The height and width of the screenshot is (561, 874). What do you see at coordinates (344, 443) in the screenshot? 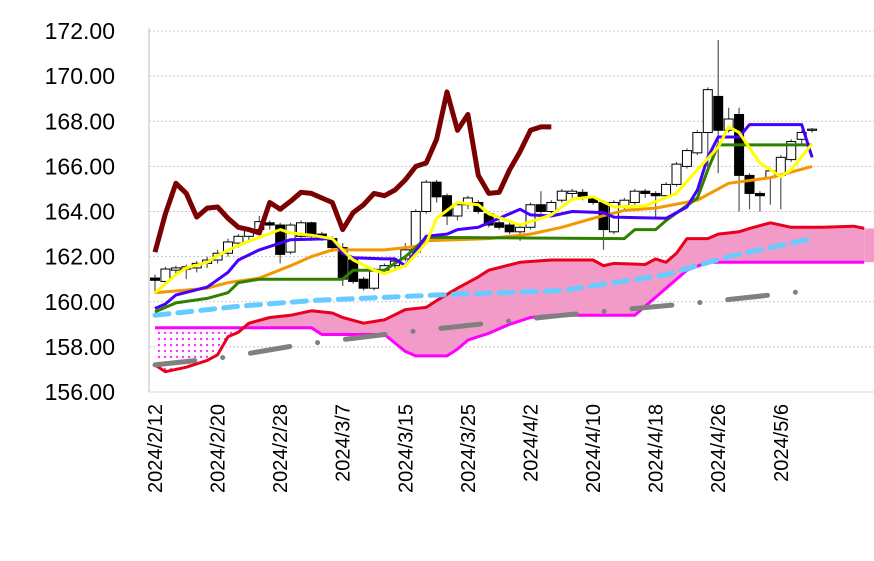
I see `x-tick-label: 2024/3/7` at bounding box center [344, 443].